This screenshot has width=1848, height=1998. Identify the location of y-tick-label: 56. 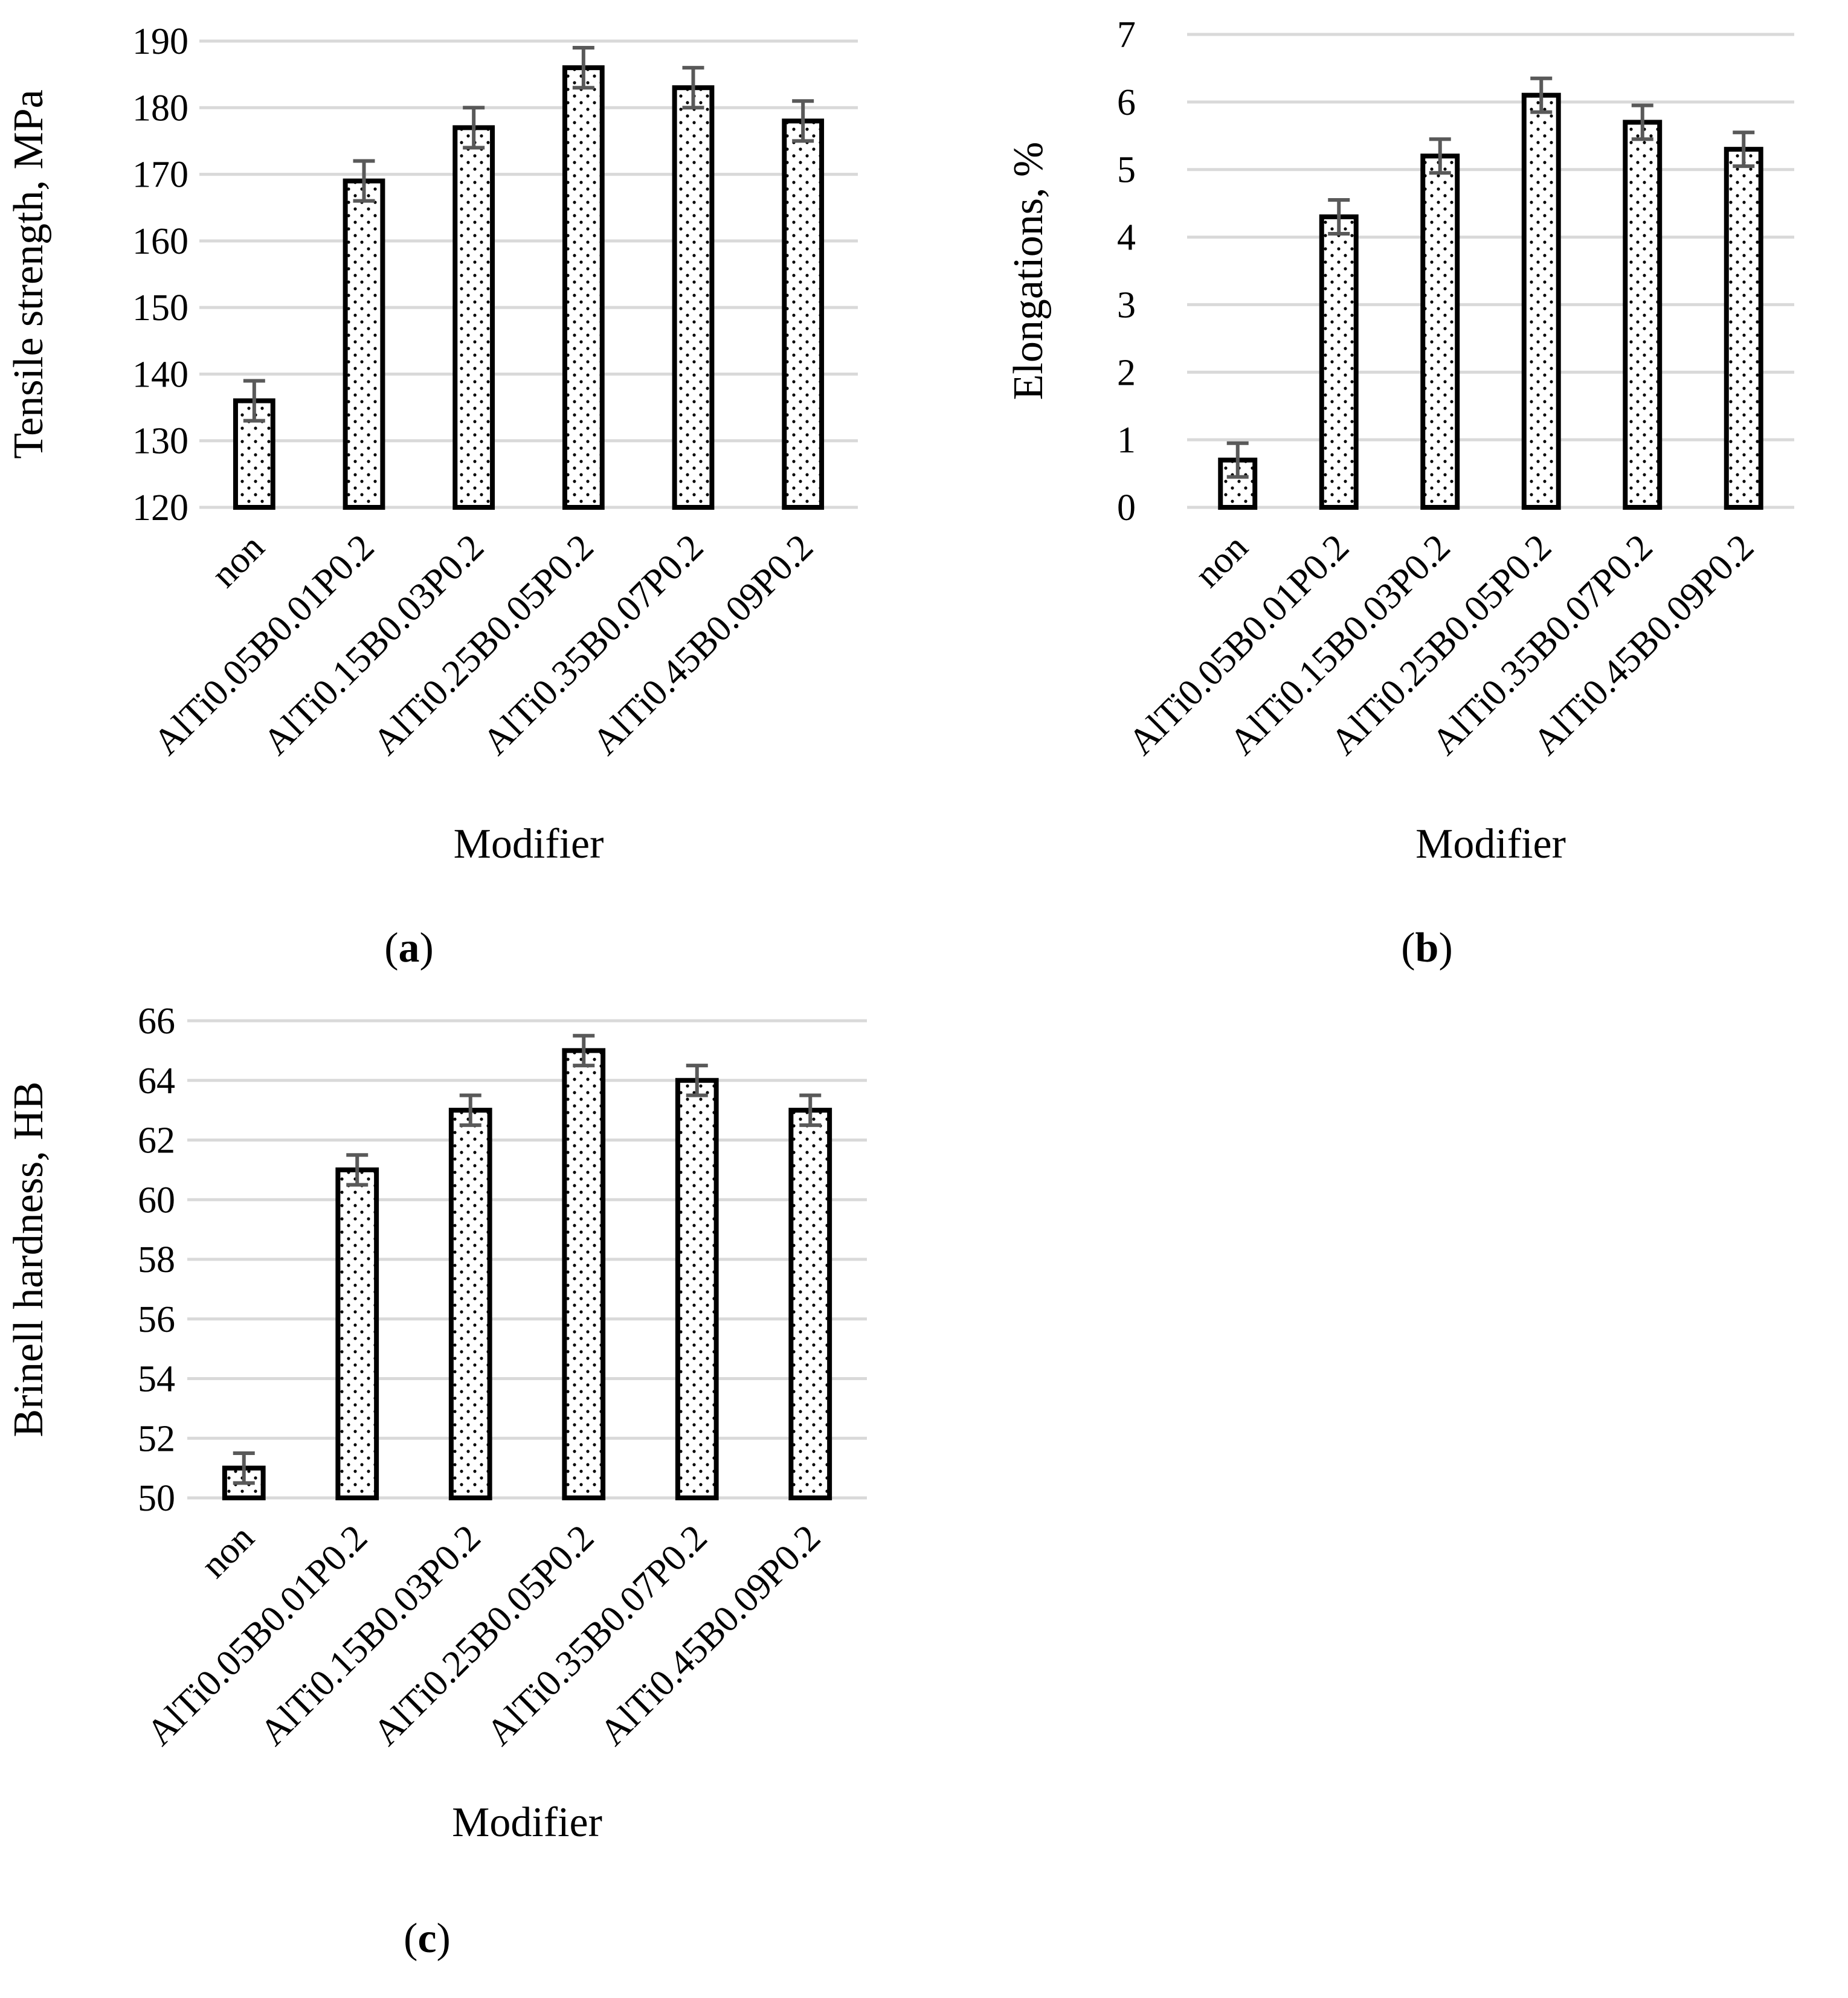
(157, 1319).